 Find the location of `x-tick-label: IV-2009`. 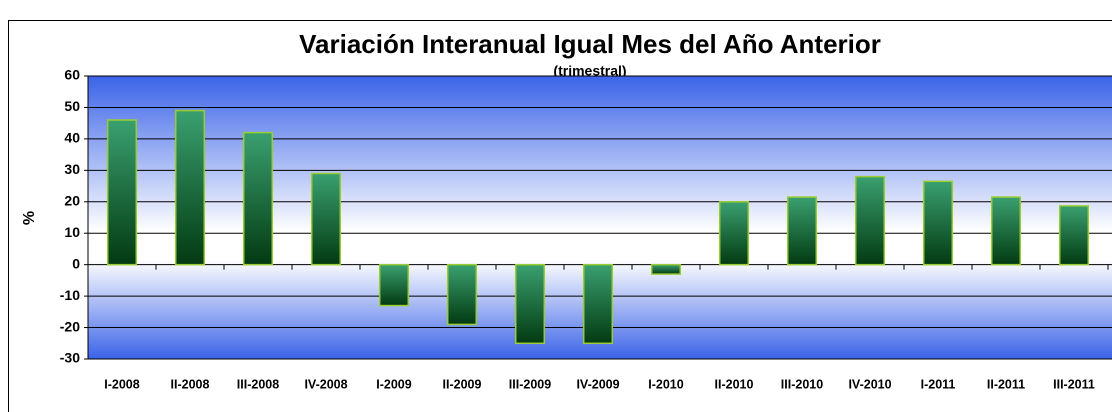

x-tick-label: IV-2009 is located at coordinates (597, 384).